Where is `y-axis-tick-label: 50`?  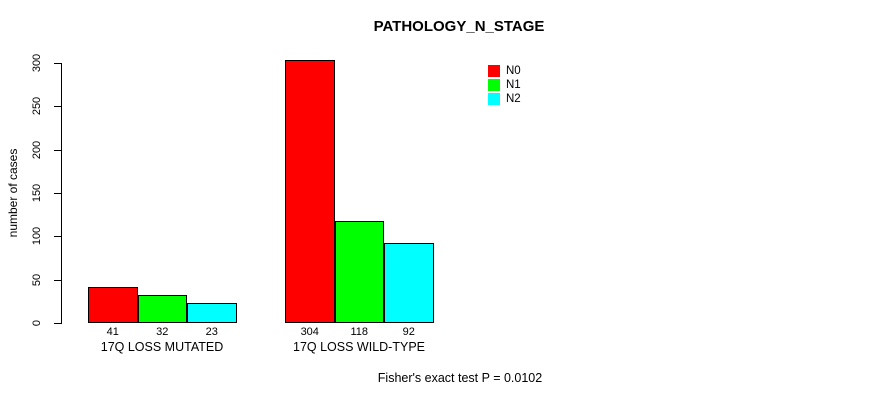 y-axis-tick-label: 50 is located at coordinates (37, 279).